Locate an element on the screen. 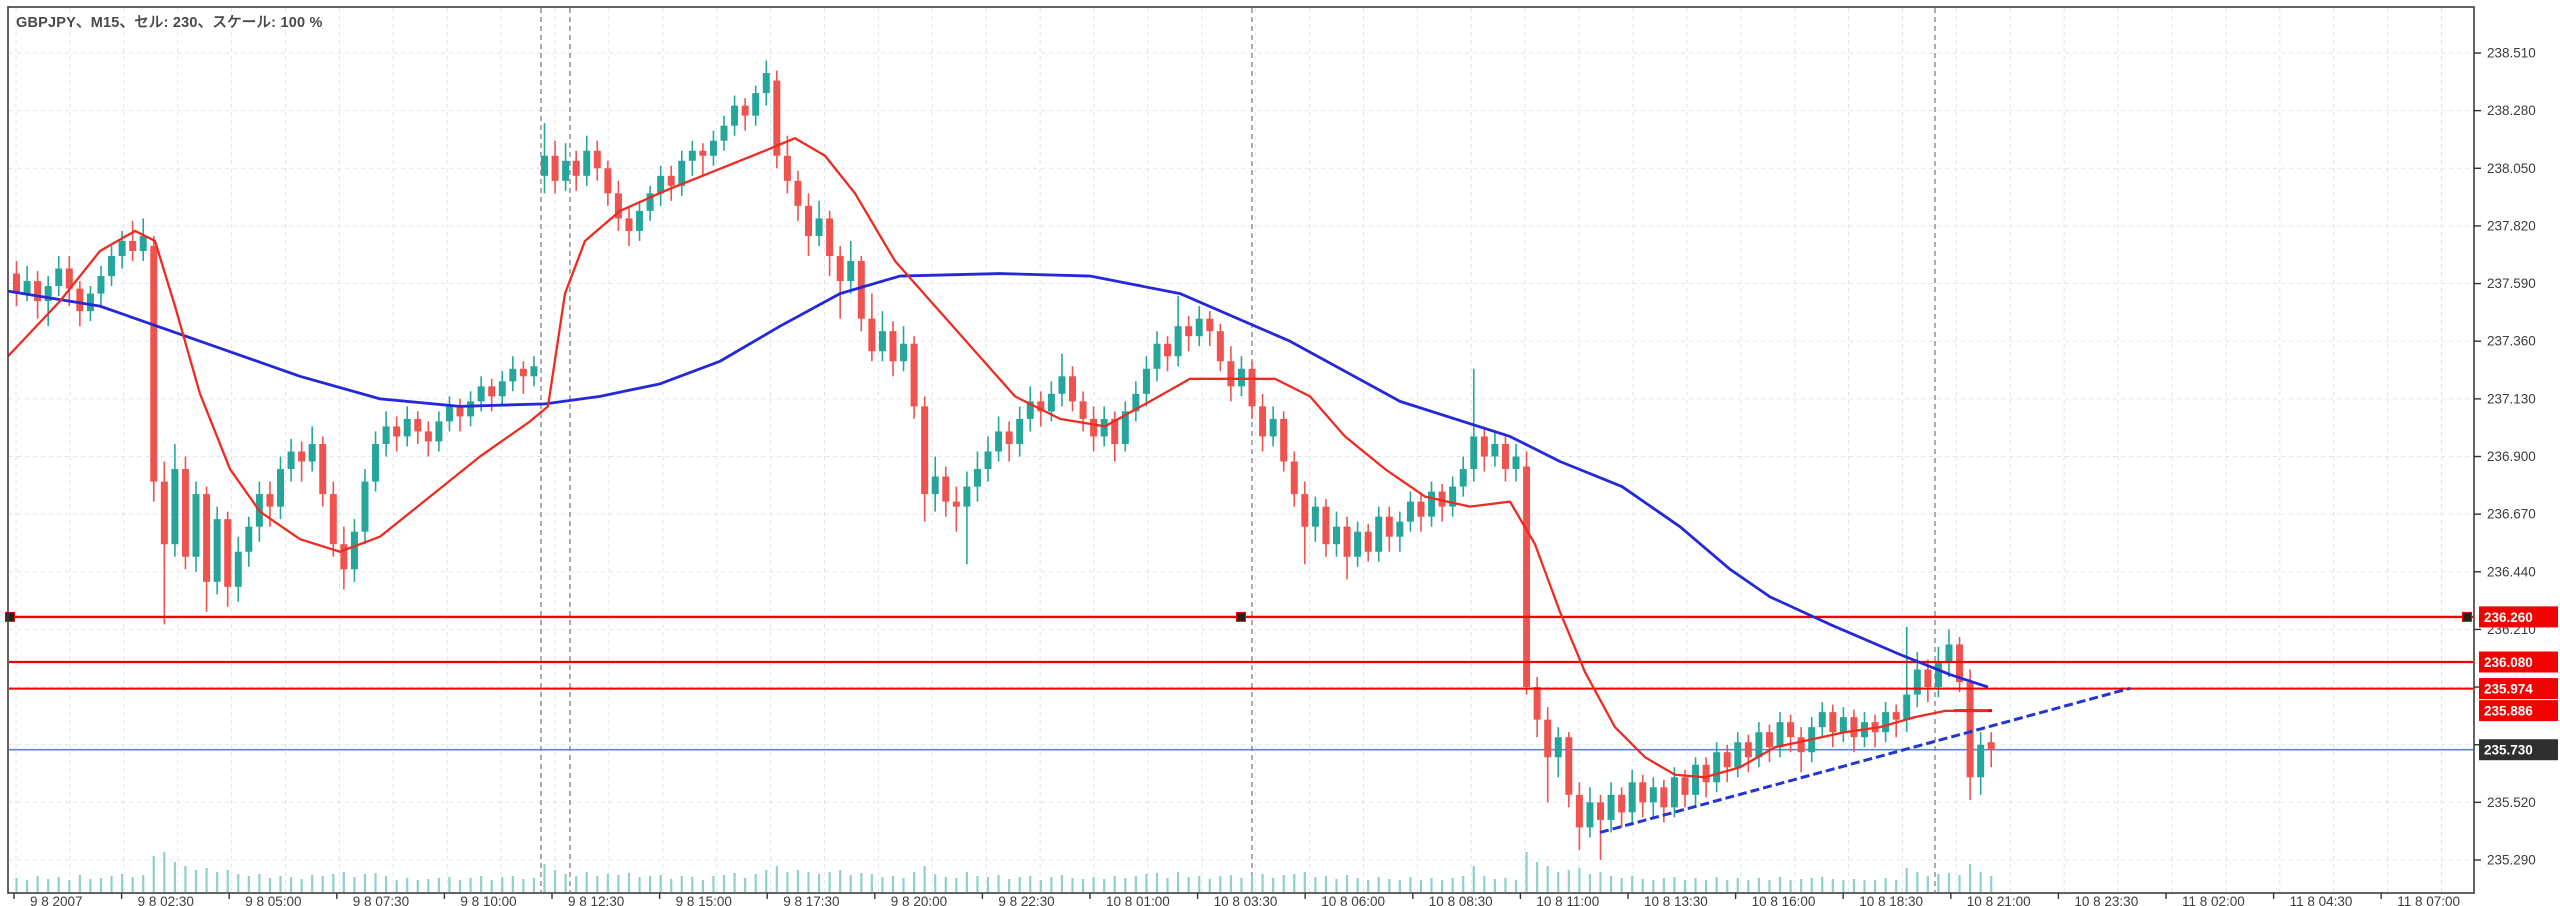 The height and width of the screenshot is (906, 2560). time-axis-label: 9 8 17:30 is located at coordinates (811, 900).